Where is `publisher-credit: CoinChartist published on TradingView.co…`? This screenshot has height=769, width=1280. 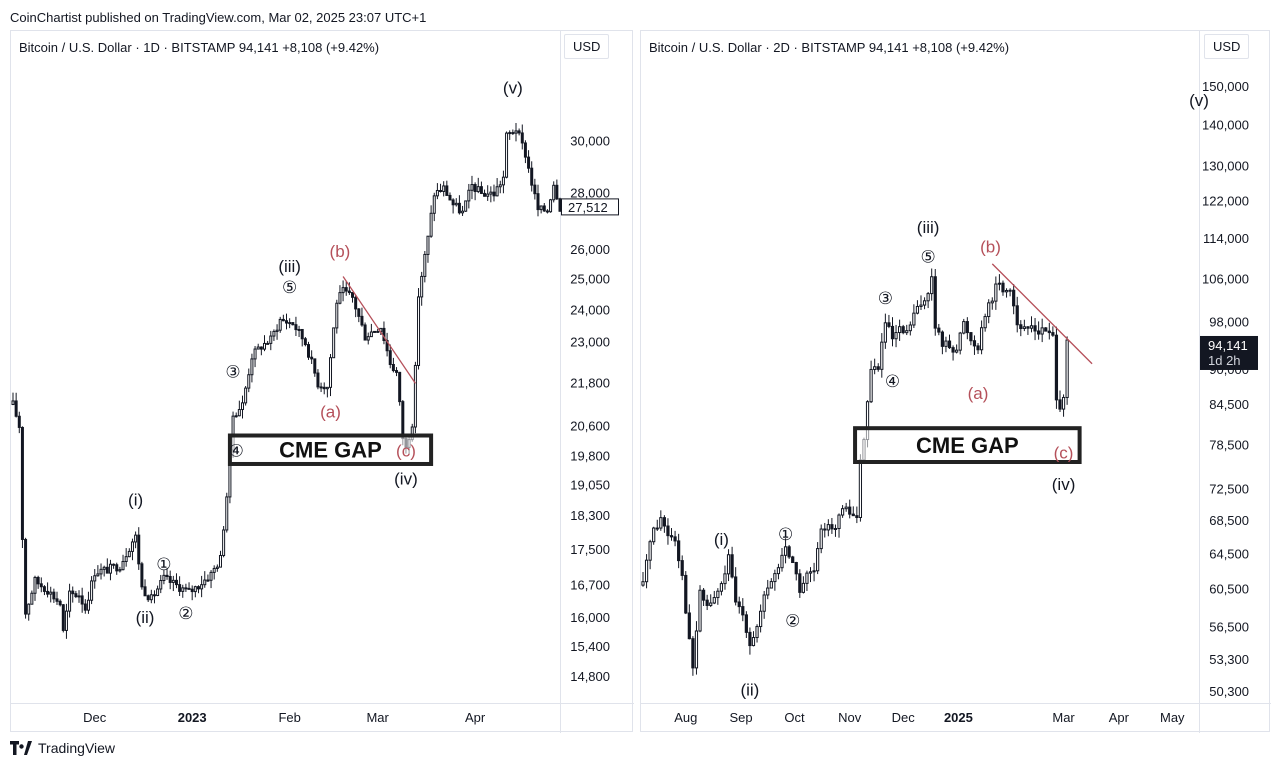 publisher-credit: CoinChartist published on TradingView.co… is located at coordinates (218, 17).